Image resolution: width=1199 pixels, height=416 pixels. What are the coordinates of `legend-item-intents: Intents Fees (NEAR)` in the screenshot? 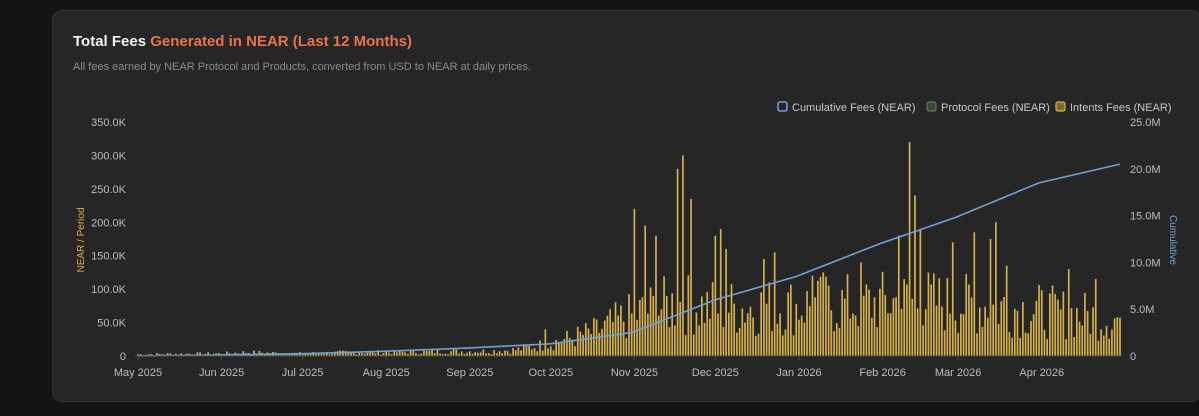 It's located at (1120, 108).